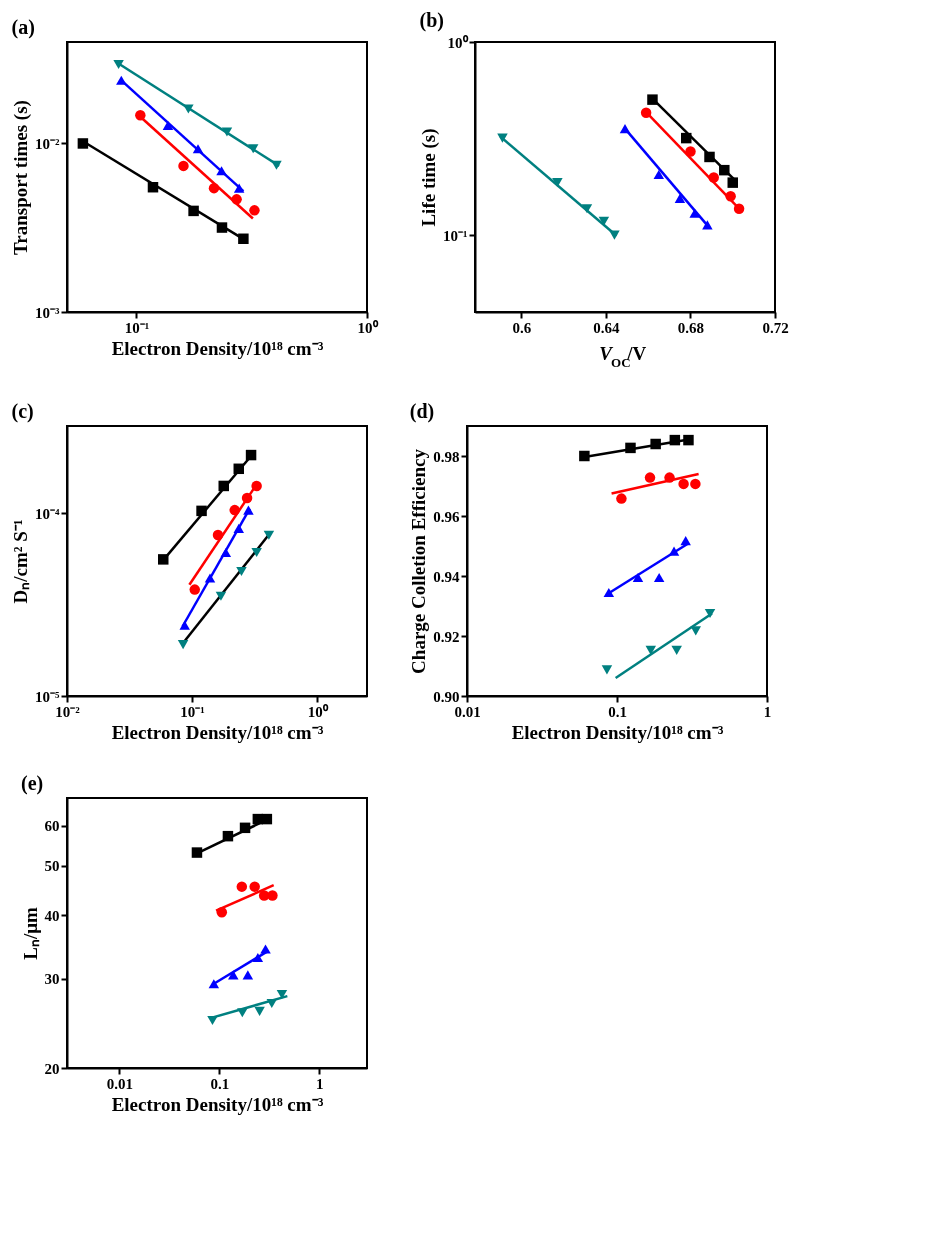 Image resolution: width=944 pixels, height=1259 pixels. What do you see at coordinates (458, 42) in the screenshot?
I see `y-tick-label: 10⁰` at bounding box center [458, 42].